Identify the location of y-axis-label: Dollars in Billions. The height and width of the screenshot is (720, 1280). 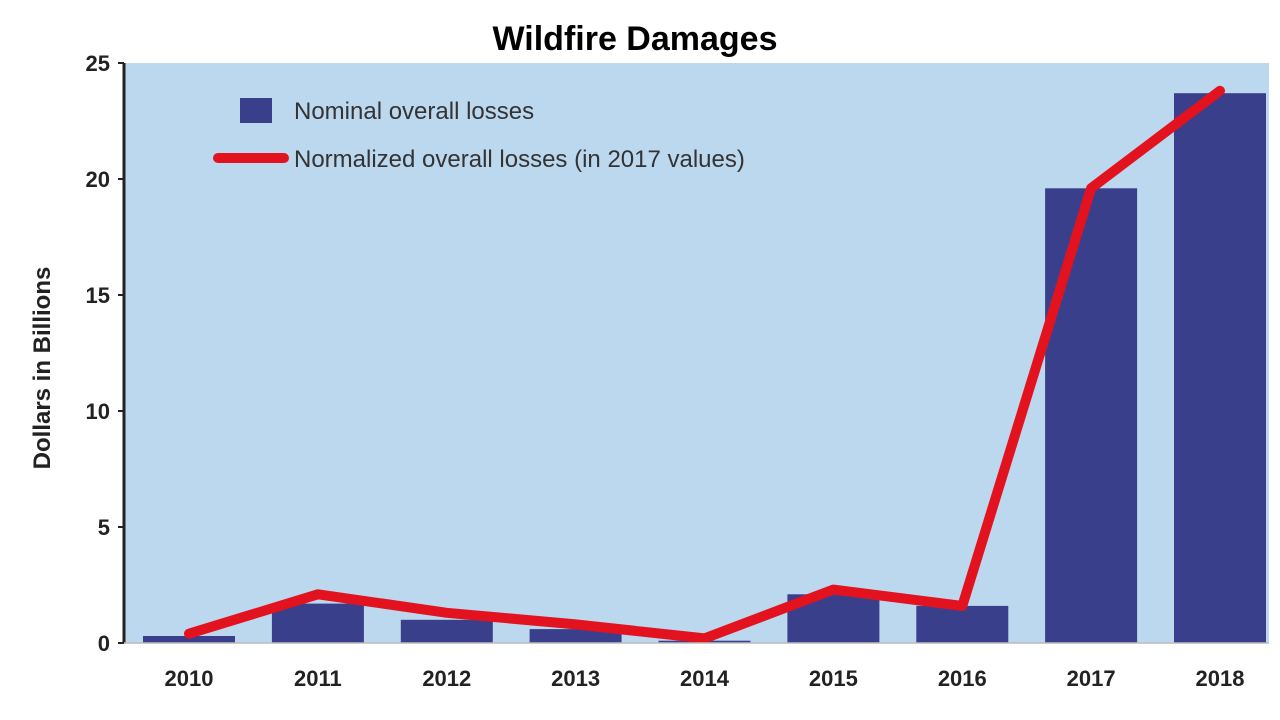
(42, 368).